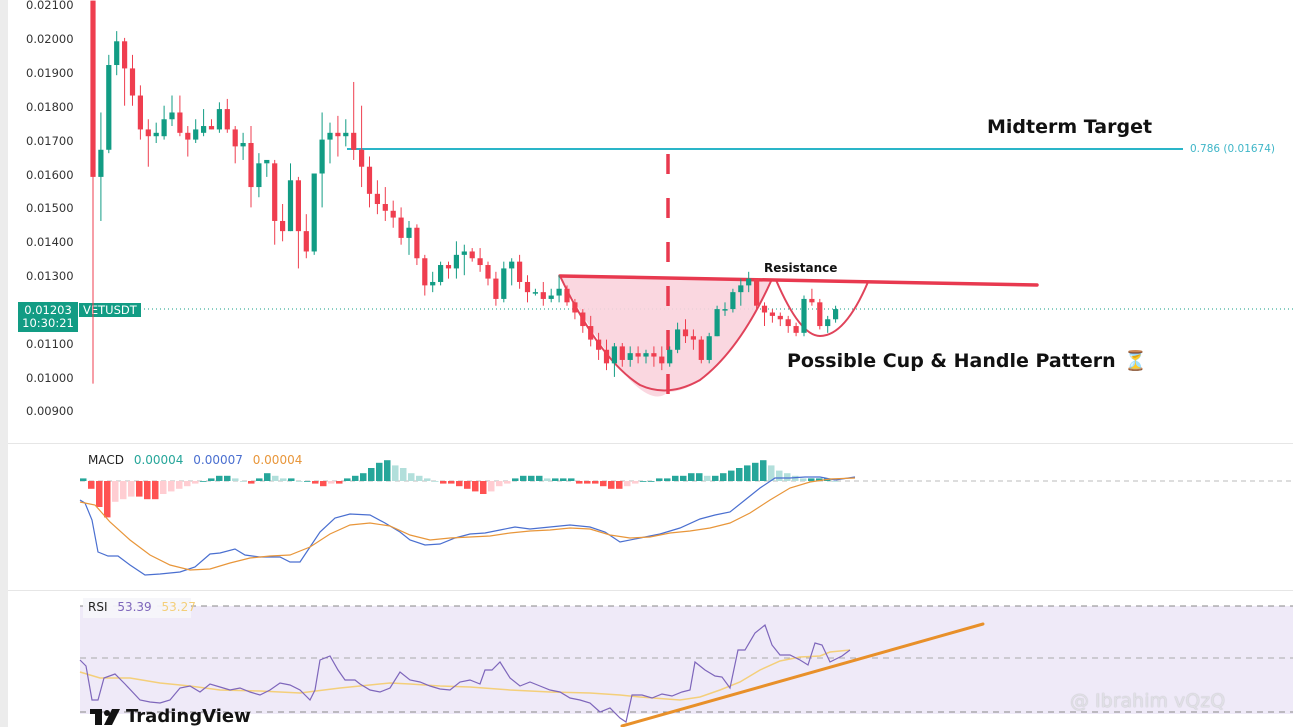 The width and height of the screenshot is (1293, 727). What do you see at coordinates (50, 73) in the screenshot?
I see `y-tick: 0.01900` at bounding box center [50, 73].